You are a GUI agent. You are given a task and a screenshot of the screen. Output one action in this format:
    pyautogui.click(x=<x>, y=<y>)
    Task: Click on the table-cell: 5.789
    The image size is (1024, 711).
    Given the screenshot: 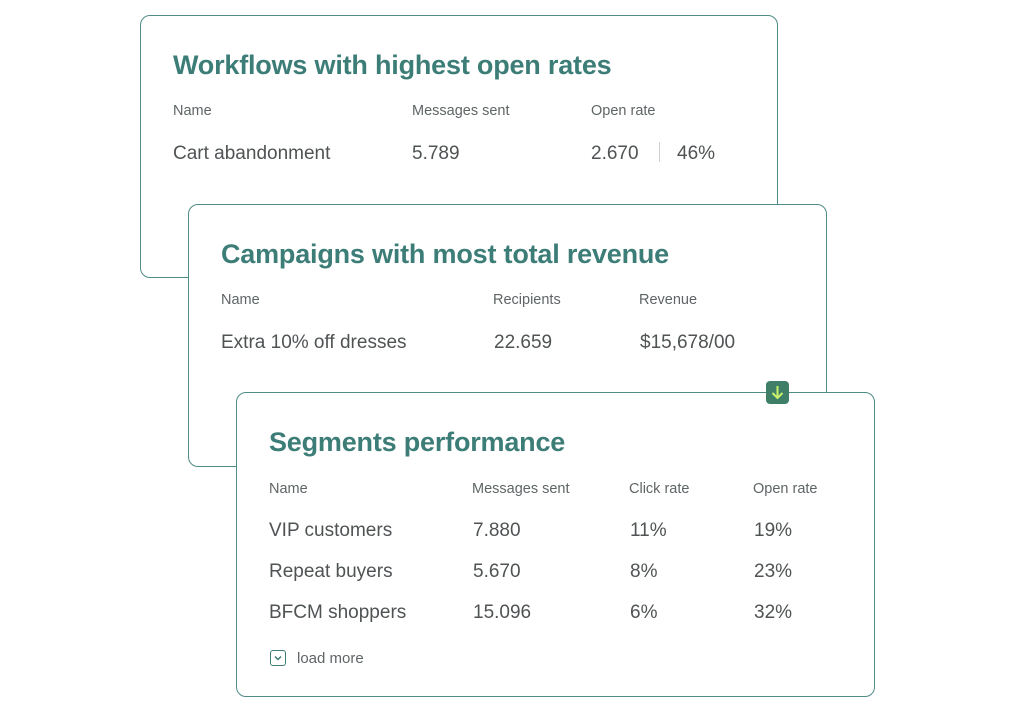 What is the action you would take?
    pyautogui.click(x=436, y=153)
    